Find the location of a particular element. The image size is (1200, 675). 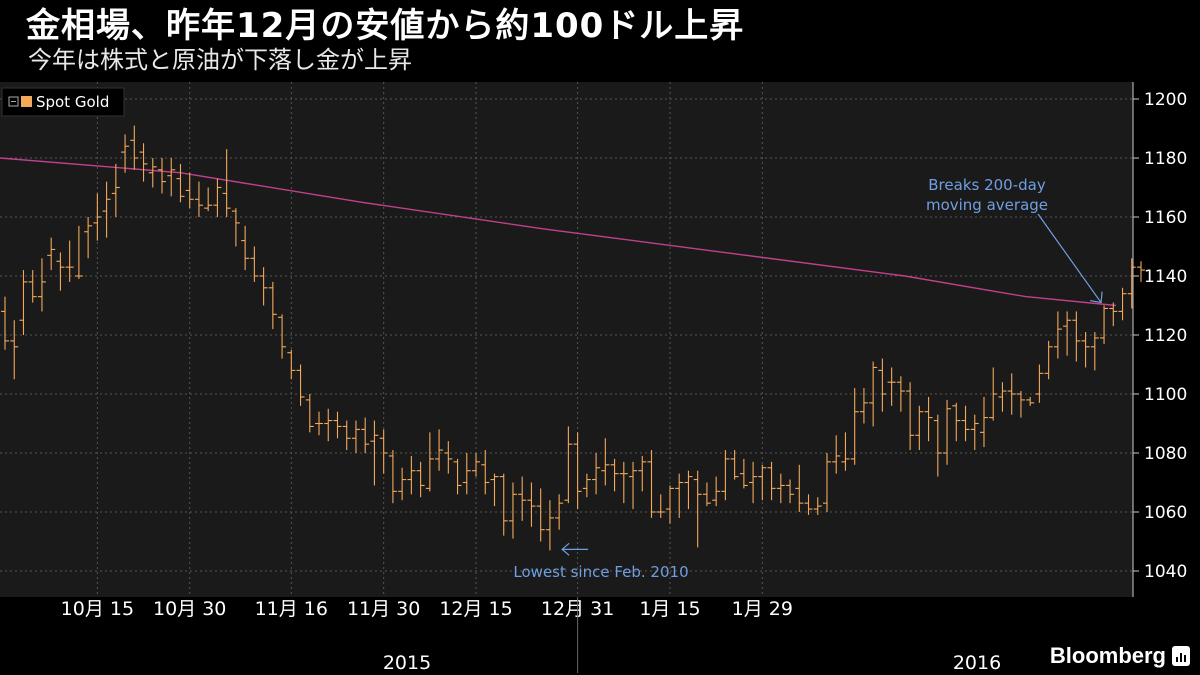

legend-toggle-icon is located at coordinates (13, 101).